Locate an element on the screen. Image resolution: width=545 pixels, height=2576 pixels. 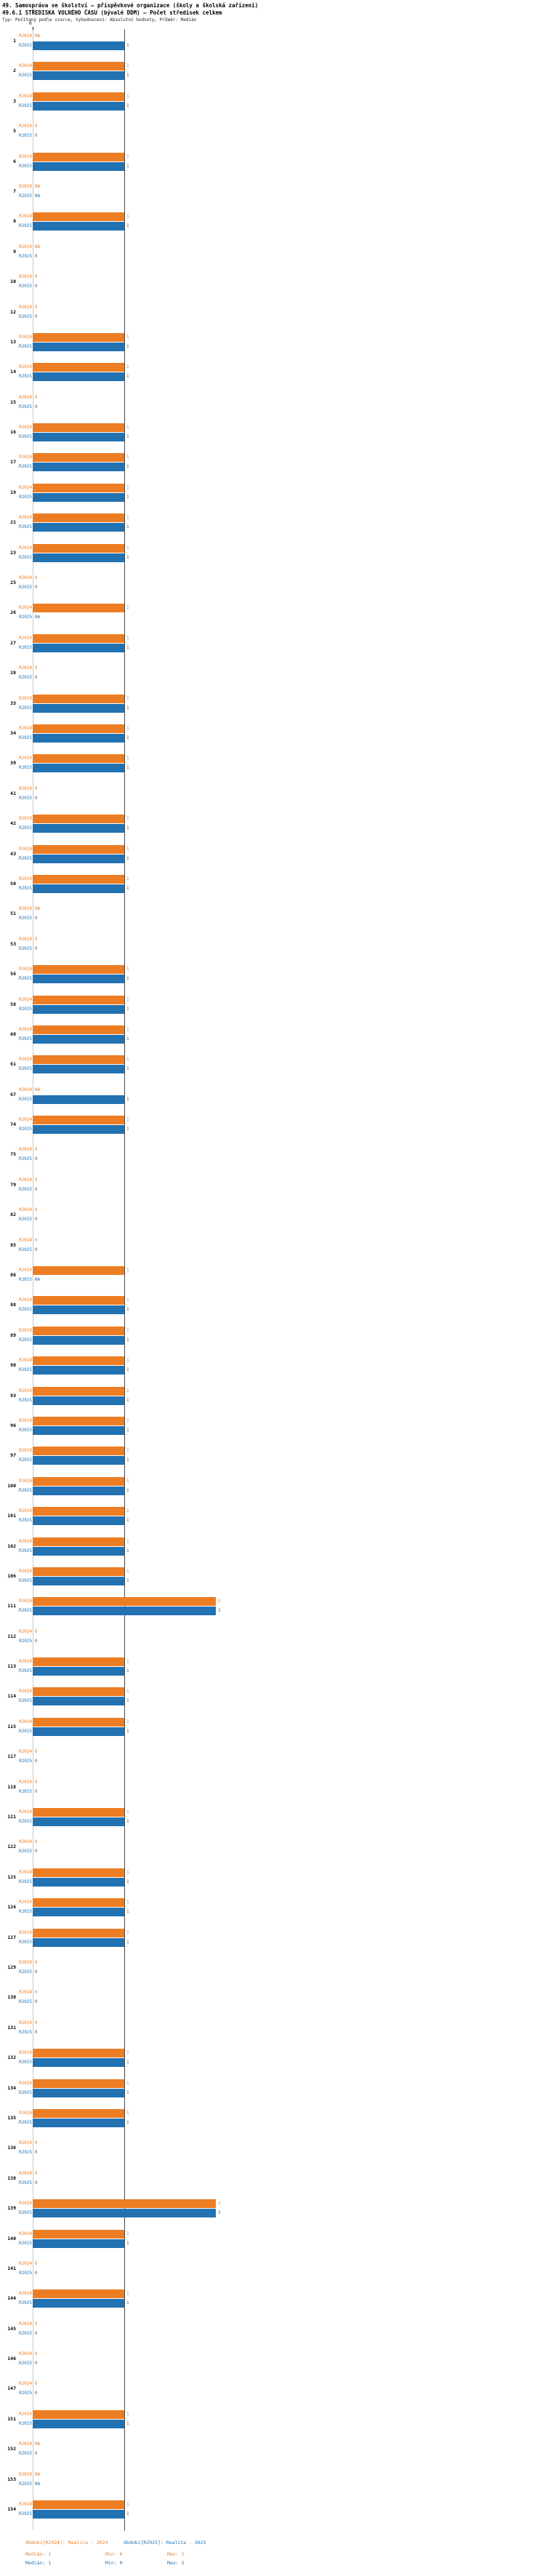
chart-row: 115 R2024 1 R2025 1 is located at coordinates (272, 1731).